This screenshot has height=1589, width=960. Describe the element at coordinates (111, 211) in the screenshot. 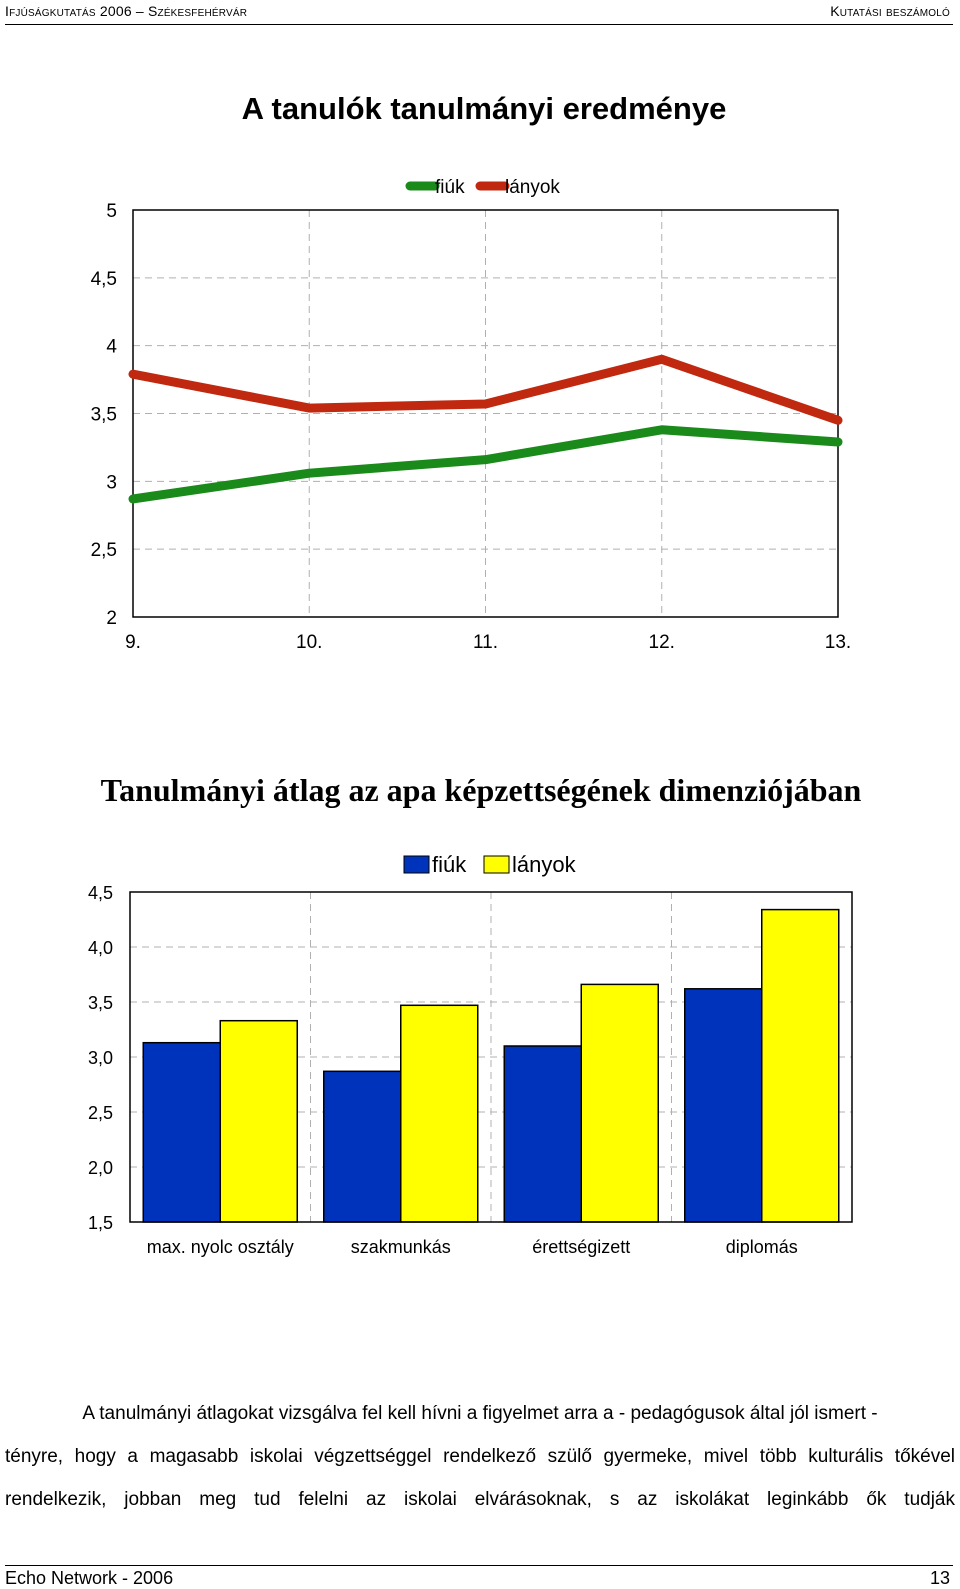

I see `y-tick-label: 5` at that location.